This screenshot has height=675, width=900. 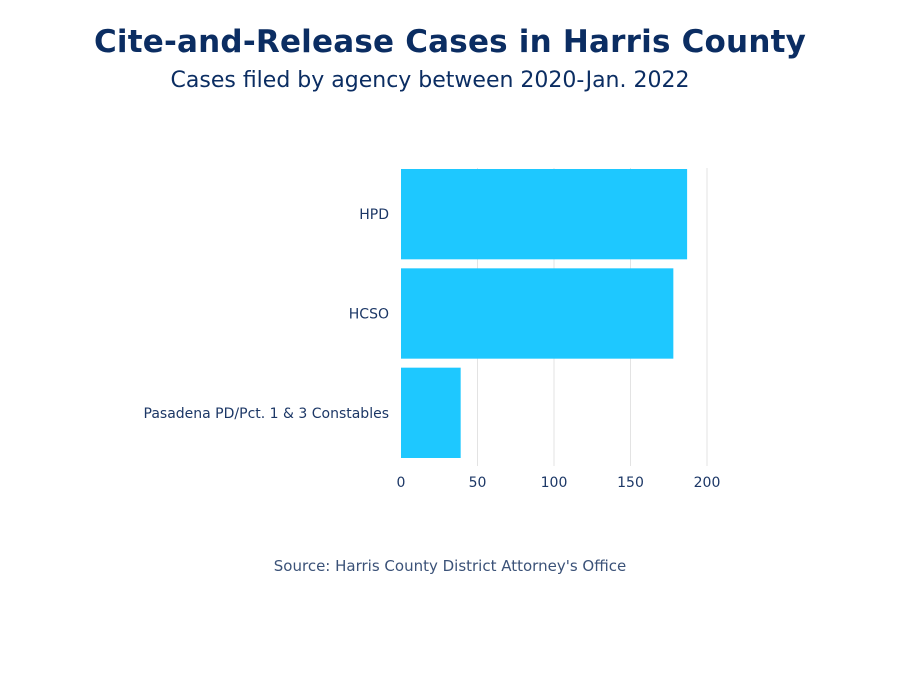 What do you see at coordinates (707, 483) in the screenshot?
I see `x-tick-label: 200` at bounding box center [707, 483].